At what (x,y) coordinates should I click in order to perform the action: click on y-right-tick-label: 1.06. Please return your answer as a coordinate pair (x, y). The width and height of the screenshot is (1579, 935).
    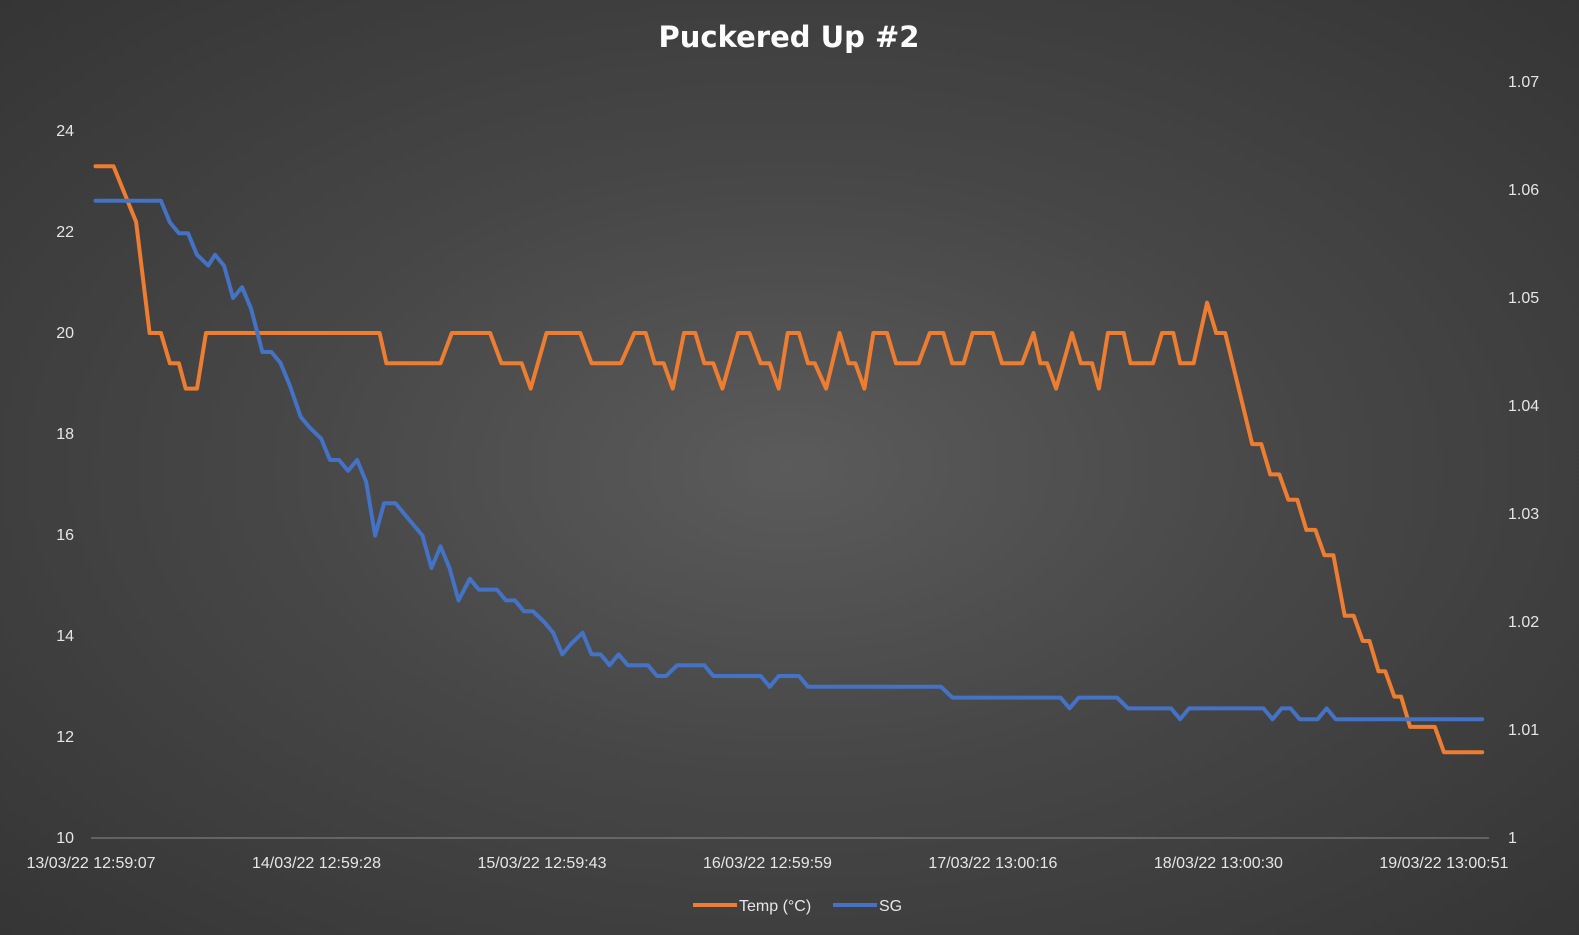
    Looking at the image, I should click on (1523, 190).